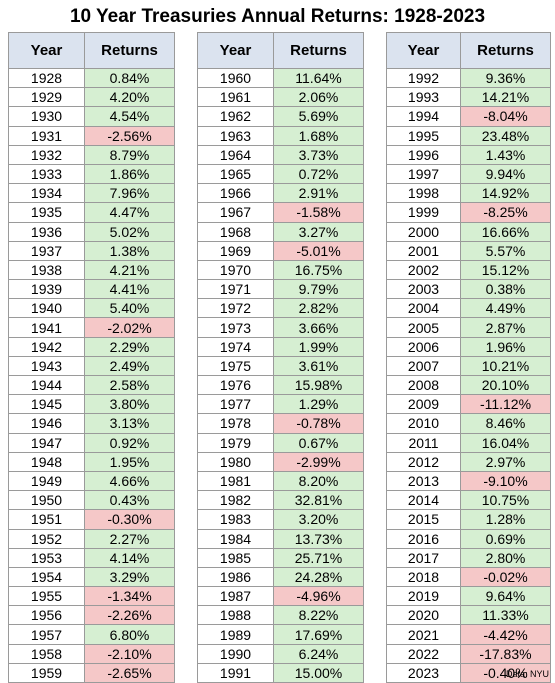 Image resolution: width=555 pixels, height=683 pixels. What do you see at coordinates (318, 174) in the screenshot?
I see `return-cell: 0.72%` at bounding box center [318, 174].